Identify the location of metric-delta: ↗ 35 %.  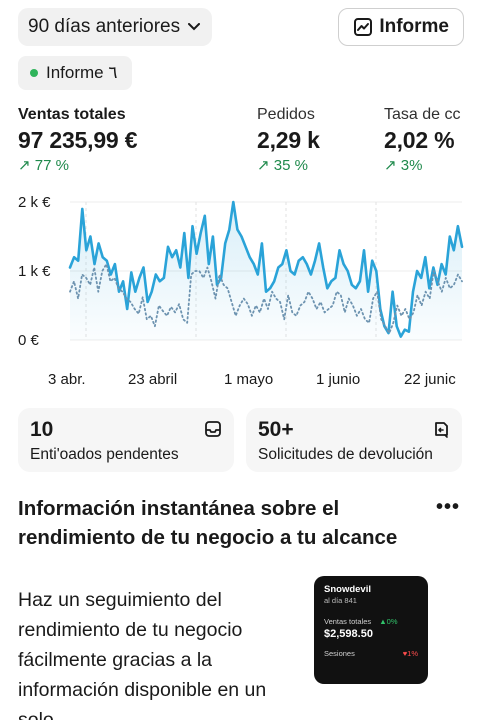
(282, 165).